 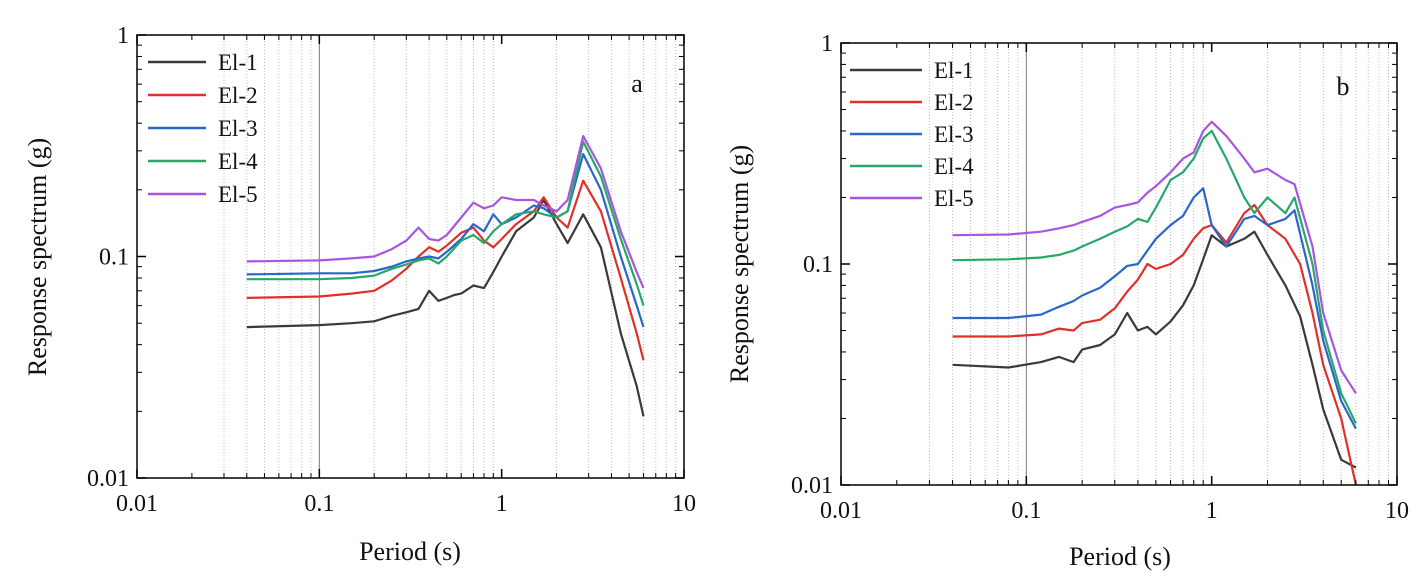 I want to click on y-axis-label-b: Response spectrum (g), so click(x=739, y=264).